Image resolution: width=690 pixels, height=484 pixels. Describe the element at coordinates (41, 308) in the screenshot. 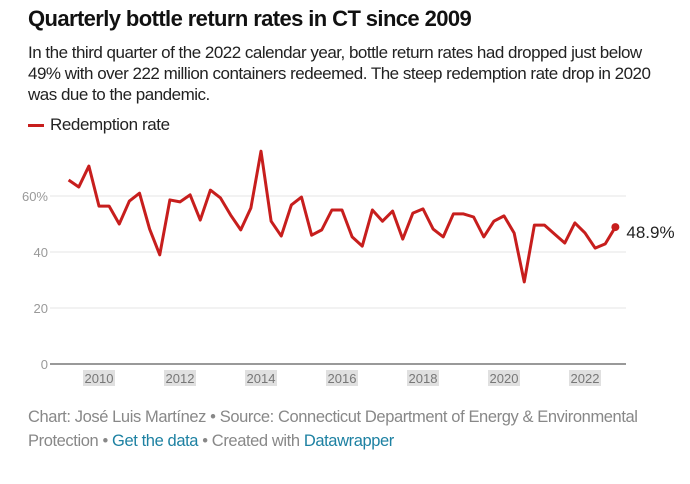

I see `y-tick-label: 20` at that location.